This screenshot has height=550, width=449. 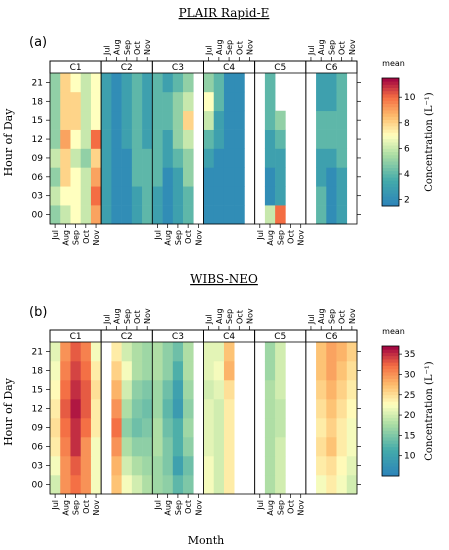 What do you see at coordinates (38, 102) in the screenshot?
I see `y-tick-label: 18` at bounding box center [38, 102].